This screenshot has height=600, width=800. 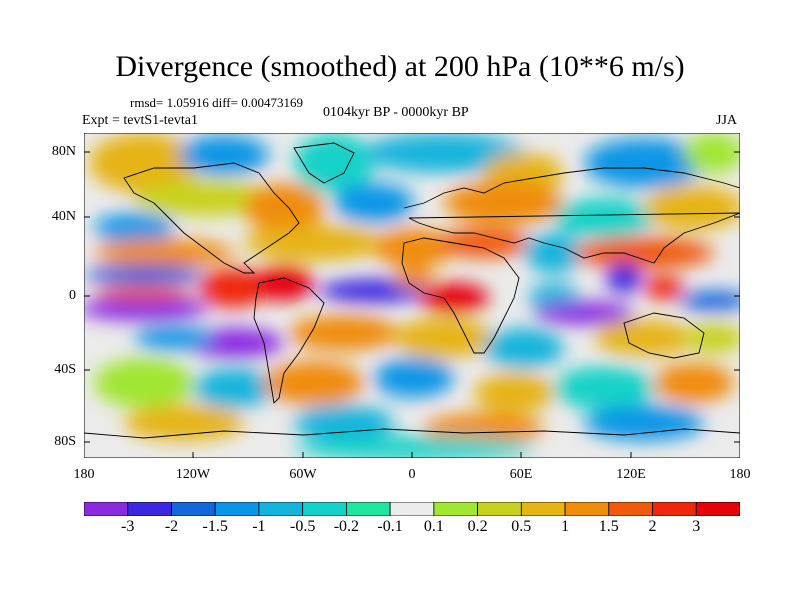 I want to click on colorbar-label: 1.5, so click(x=608, y=526).